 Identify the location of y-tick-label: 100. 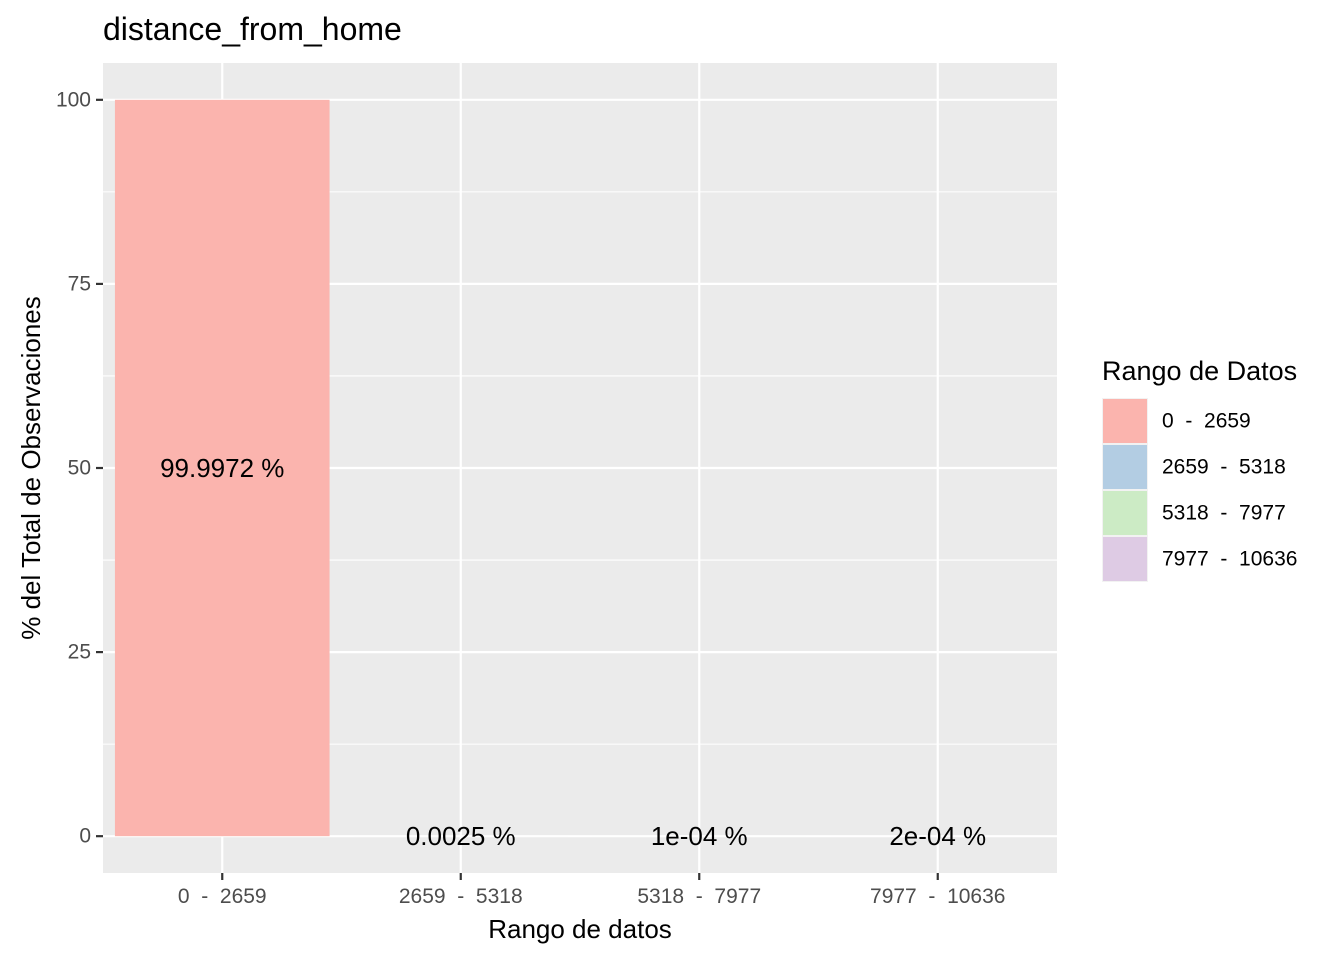
(73, 99).